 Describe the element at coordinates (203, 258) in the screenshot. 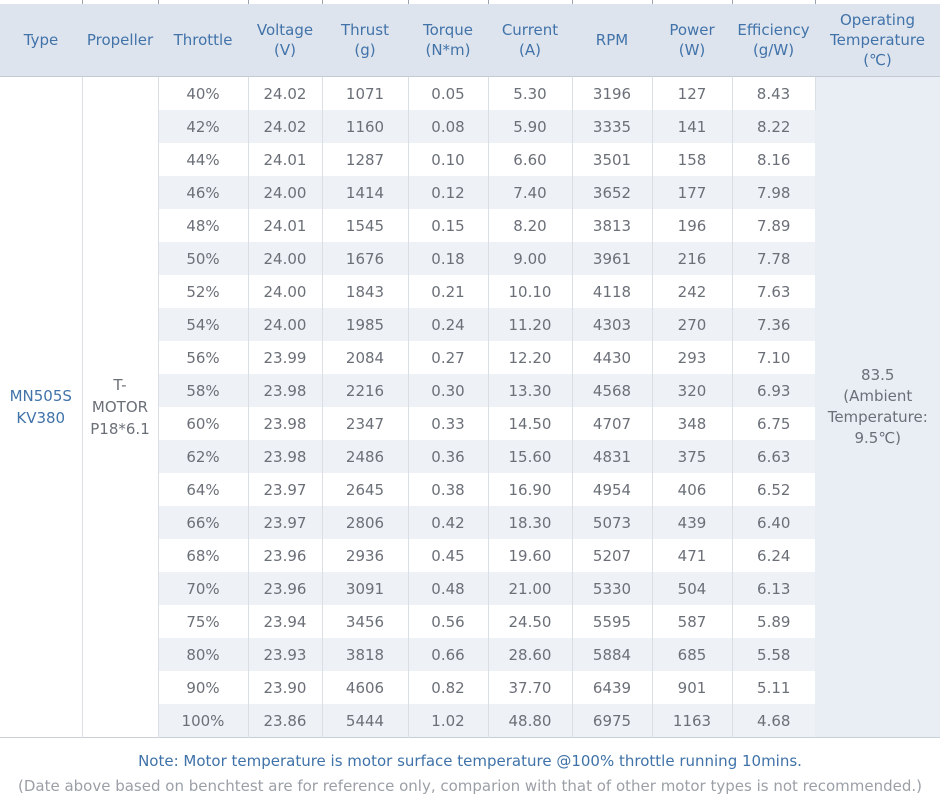

I see `throttle-cell: 50%` at that location.